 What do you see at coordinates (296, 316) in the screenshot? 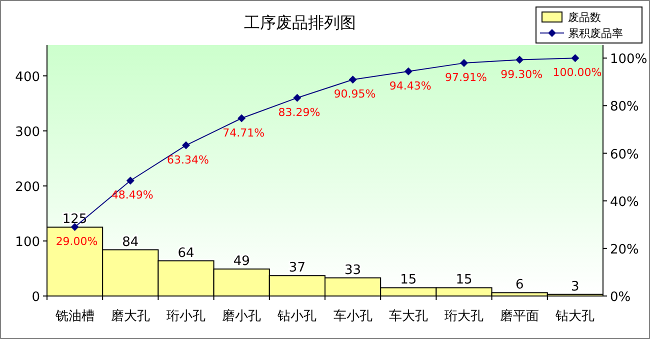
I see `x-tick-label: 钻小孔` at bounding box center [296, 316].